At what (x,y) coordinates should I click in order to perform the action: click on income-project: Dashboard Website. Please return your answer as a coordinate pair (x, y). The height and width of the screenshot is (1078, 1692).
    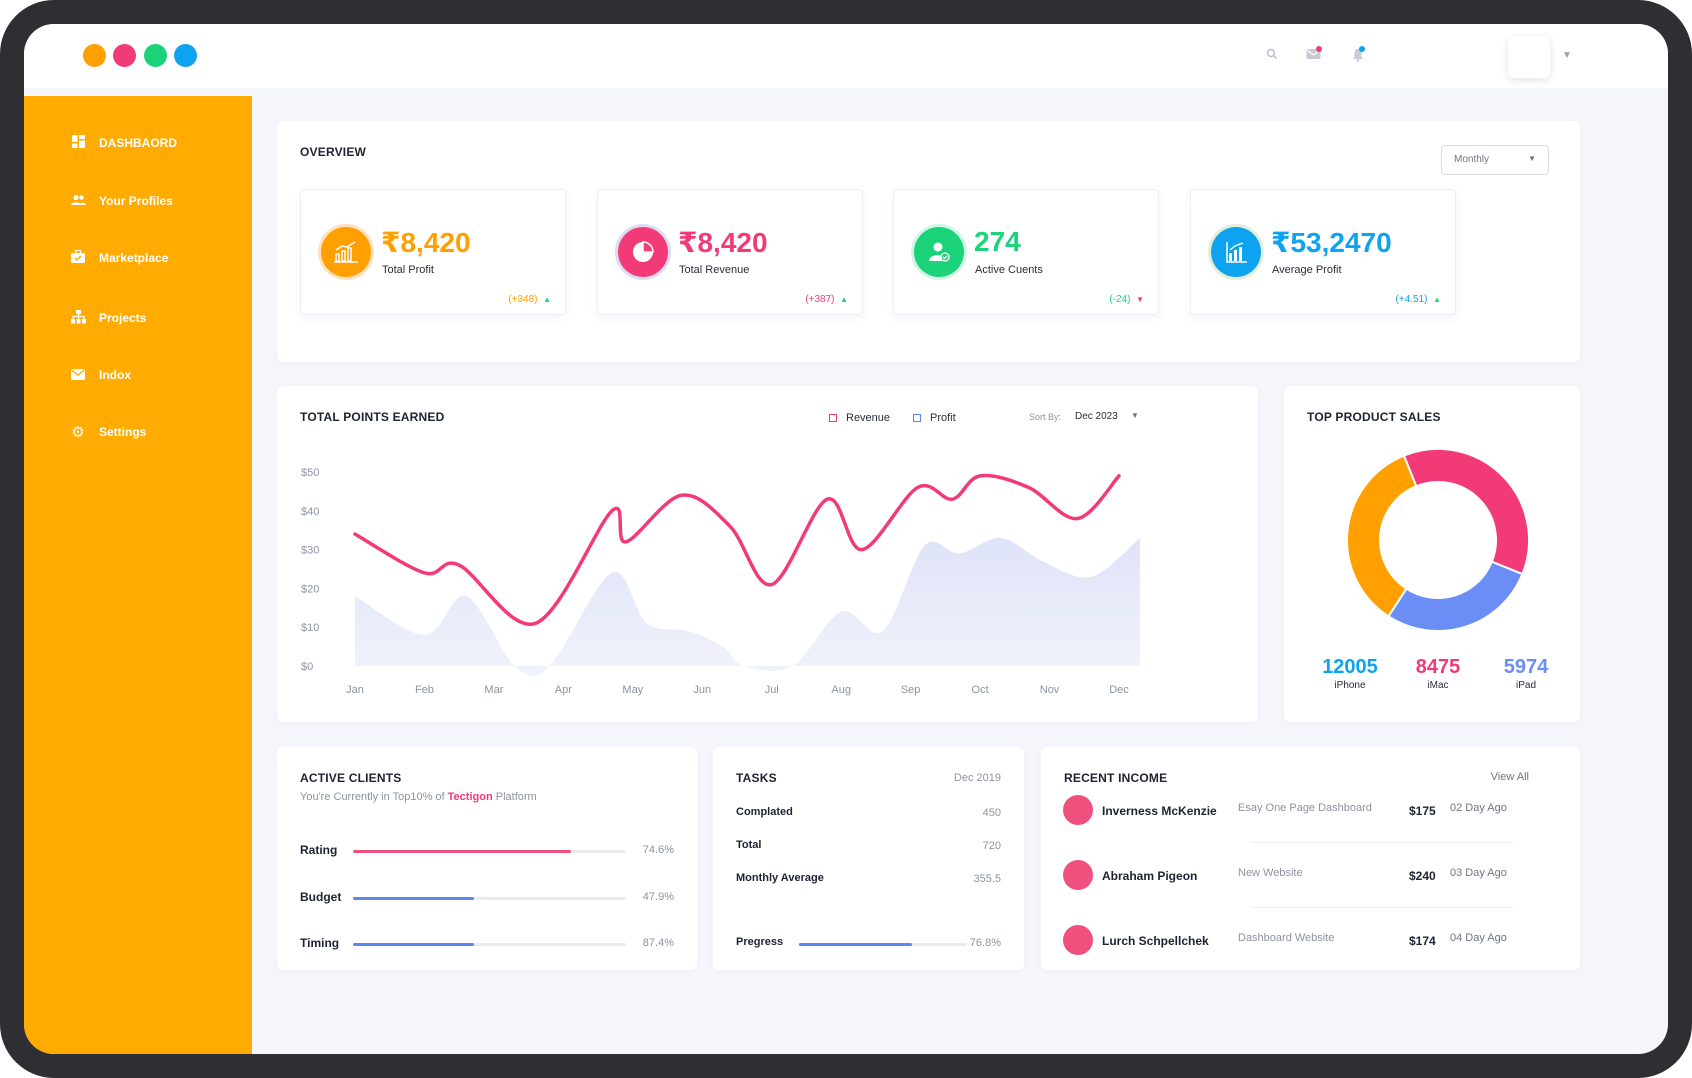
    Looking at the image, I should click on (1286, 938).